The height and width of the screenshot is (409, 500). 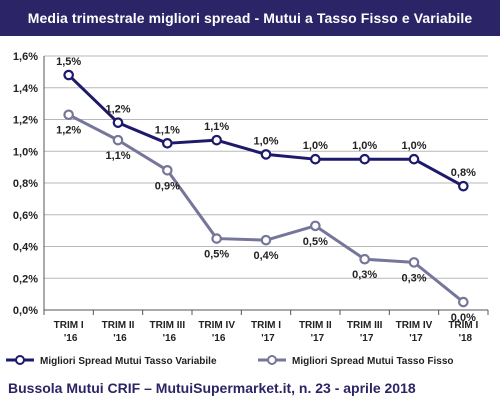 What do you see at coordinates (463, 173) in the screenshot?
I see `data-label: 0,8%` at bounding box center [463, 173].